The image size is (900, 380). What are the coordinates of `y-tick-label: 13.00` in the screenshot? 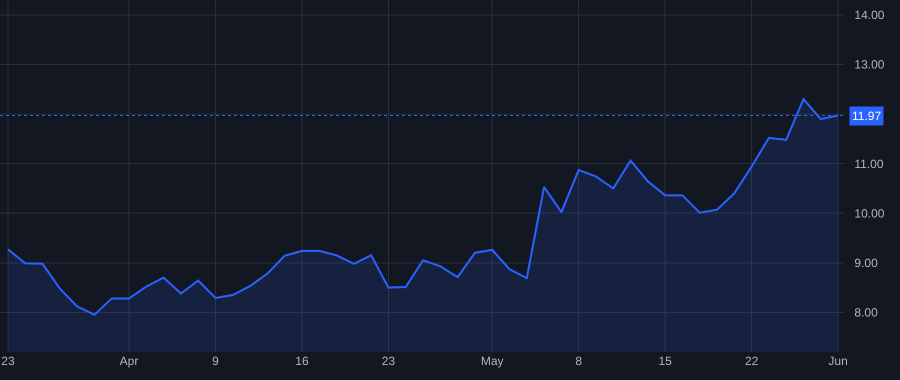 It's located at (869, 65).